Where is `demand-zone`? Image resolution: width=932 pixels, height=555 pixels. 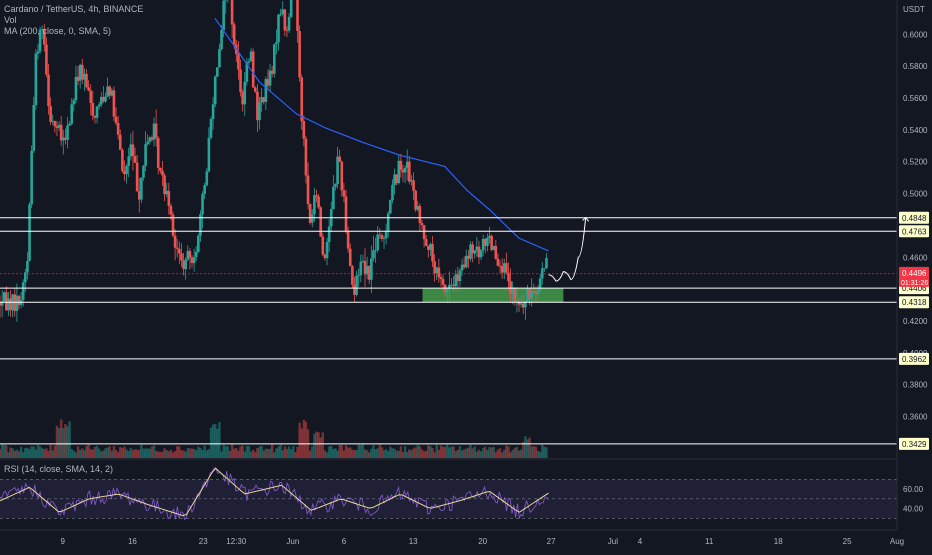
demand-zone is located at coordinates (493, 295).